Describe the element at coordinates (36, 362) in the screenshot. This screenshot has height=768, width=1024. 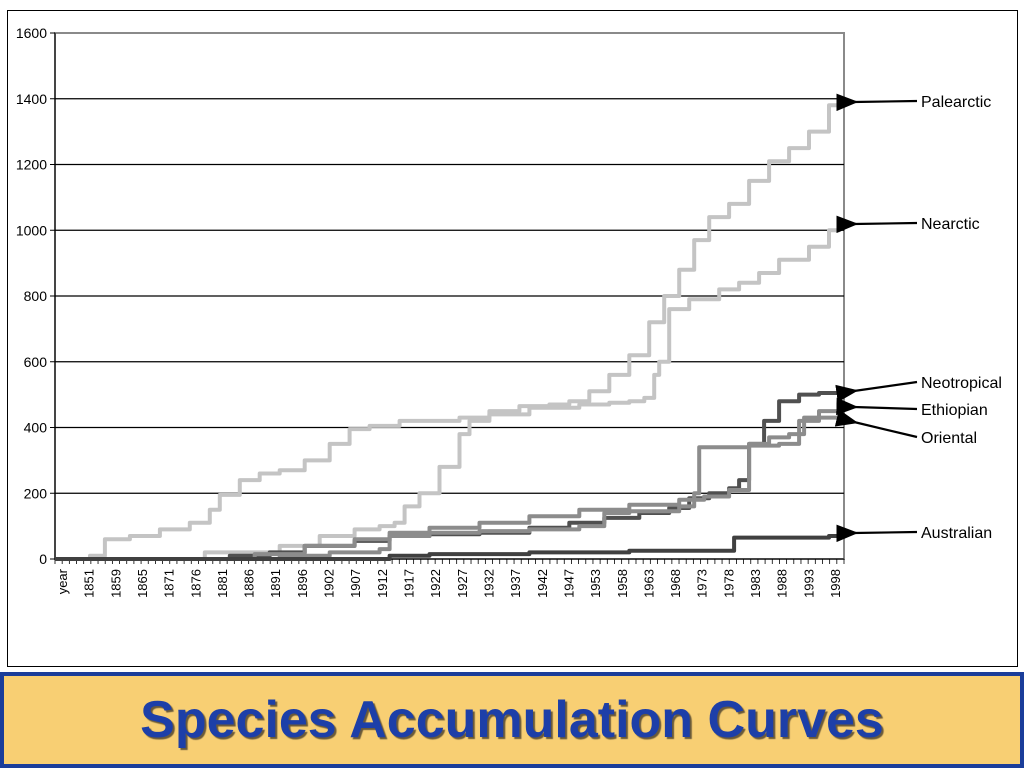
I see `y-tick-label: 600` at that location.